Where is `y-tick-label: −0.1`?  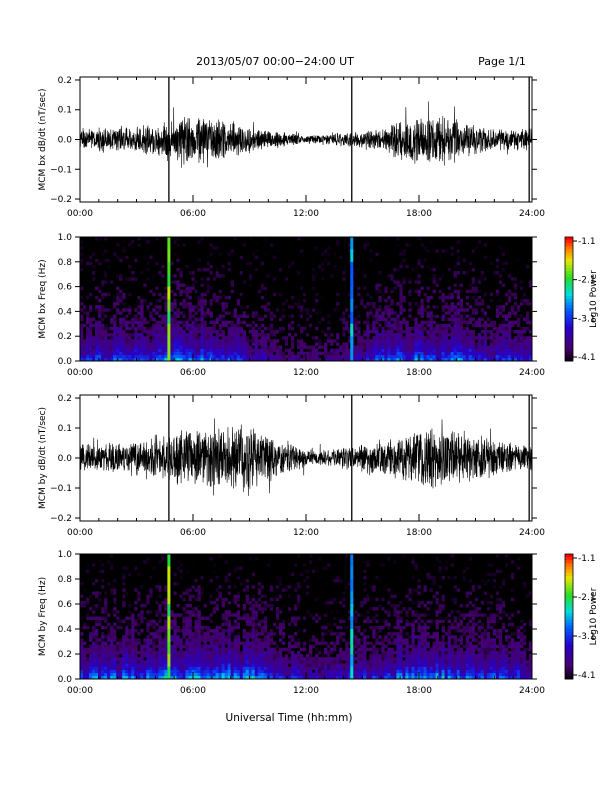
y-tick-label: −0.1 is located at coordinates (61, 170).